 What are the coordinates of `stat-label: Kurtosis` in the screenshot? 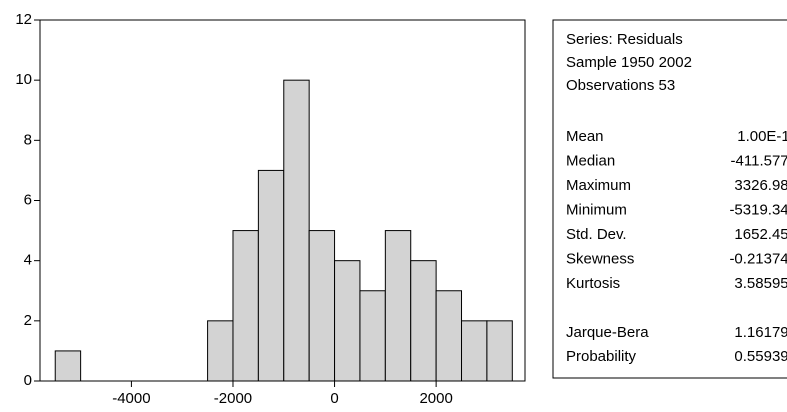 It's located at (593, 283).